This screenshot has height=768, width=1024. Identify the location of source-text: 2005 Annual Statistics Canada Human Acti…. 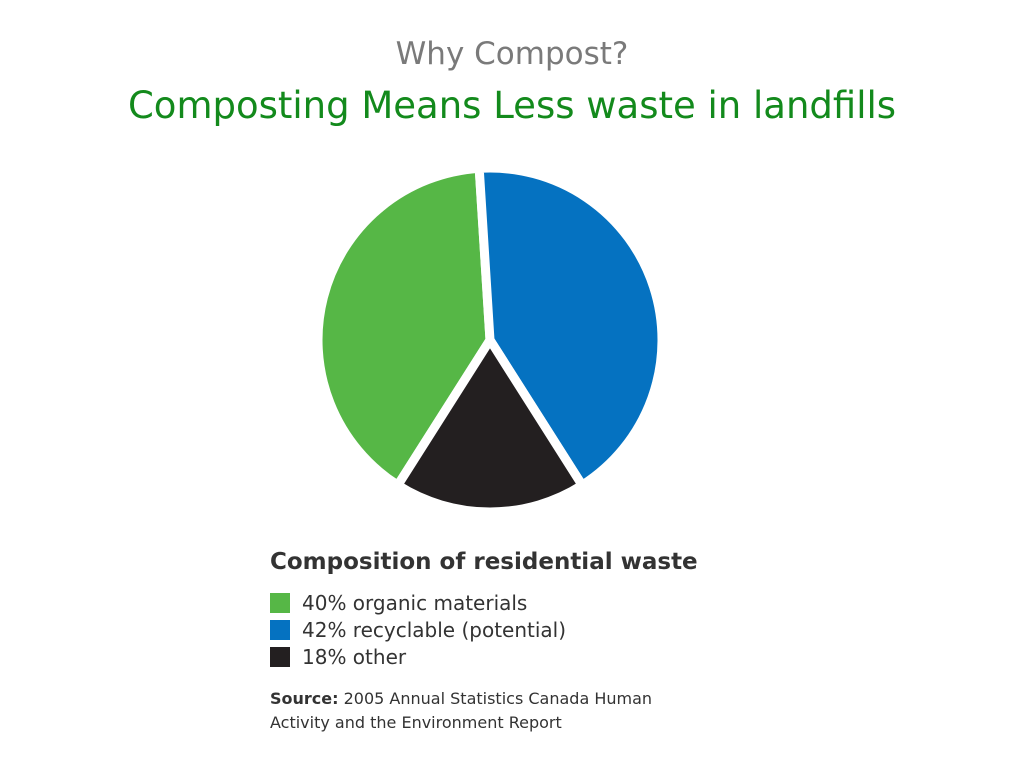
(461, 710).